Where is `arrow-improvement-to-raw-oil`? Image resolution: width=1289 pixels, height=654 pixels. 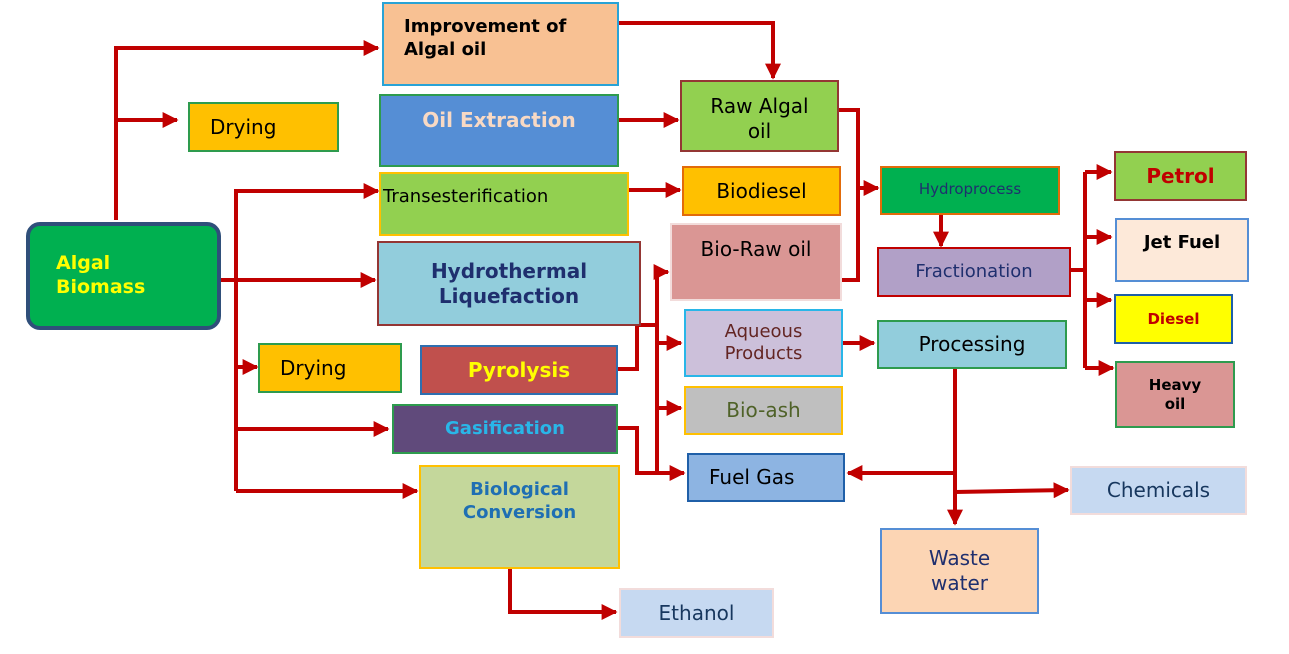
arrow-improvement-to-raw-oil is located at coordinates (699, 50).